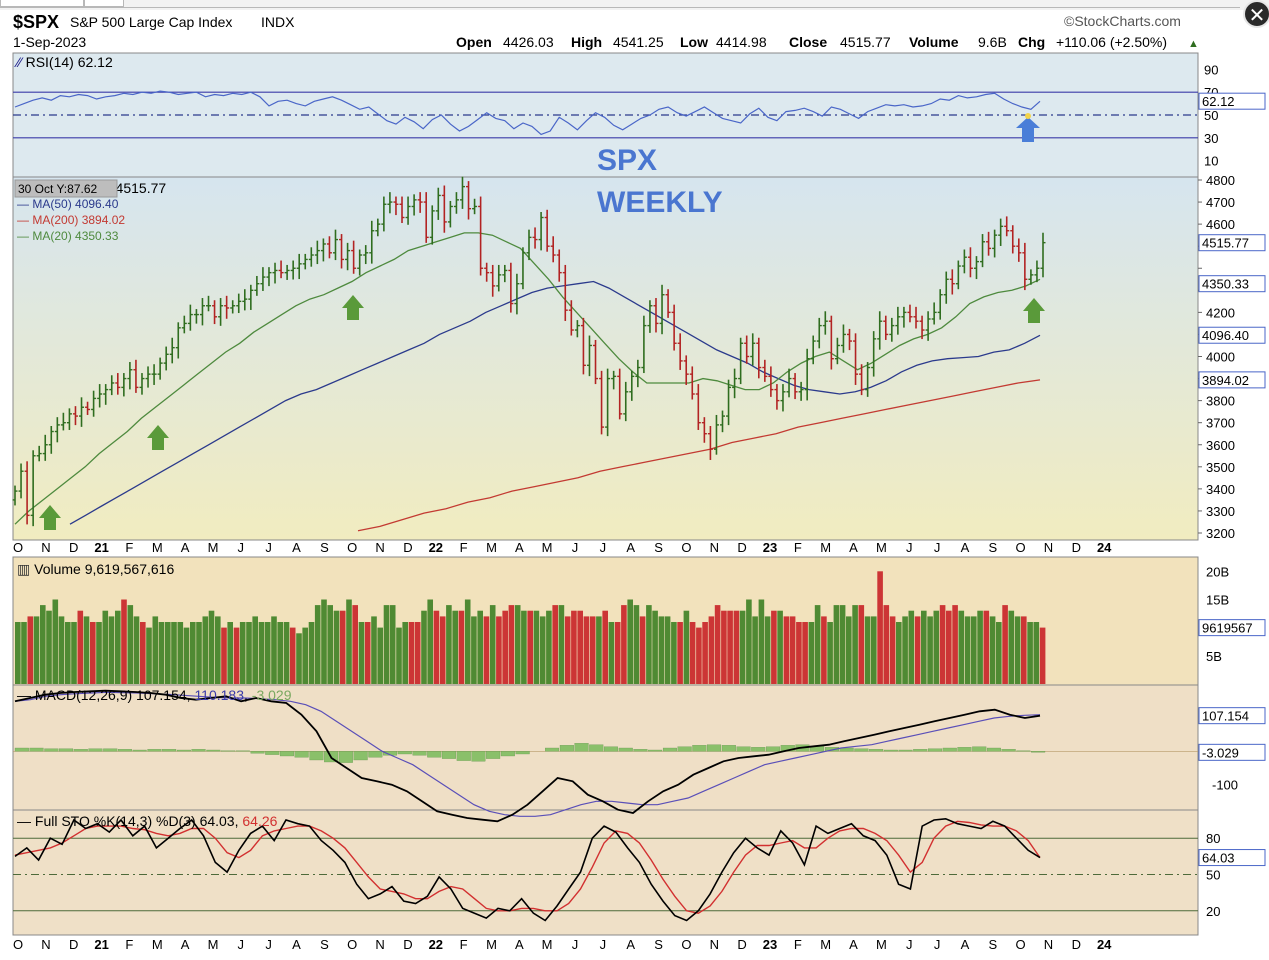 The image size is (1269, 960). I want to click on x-tick-1-19: M, so click(547, 944).